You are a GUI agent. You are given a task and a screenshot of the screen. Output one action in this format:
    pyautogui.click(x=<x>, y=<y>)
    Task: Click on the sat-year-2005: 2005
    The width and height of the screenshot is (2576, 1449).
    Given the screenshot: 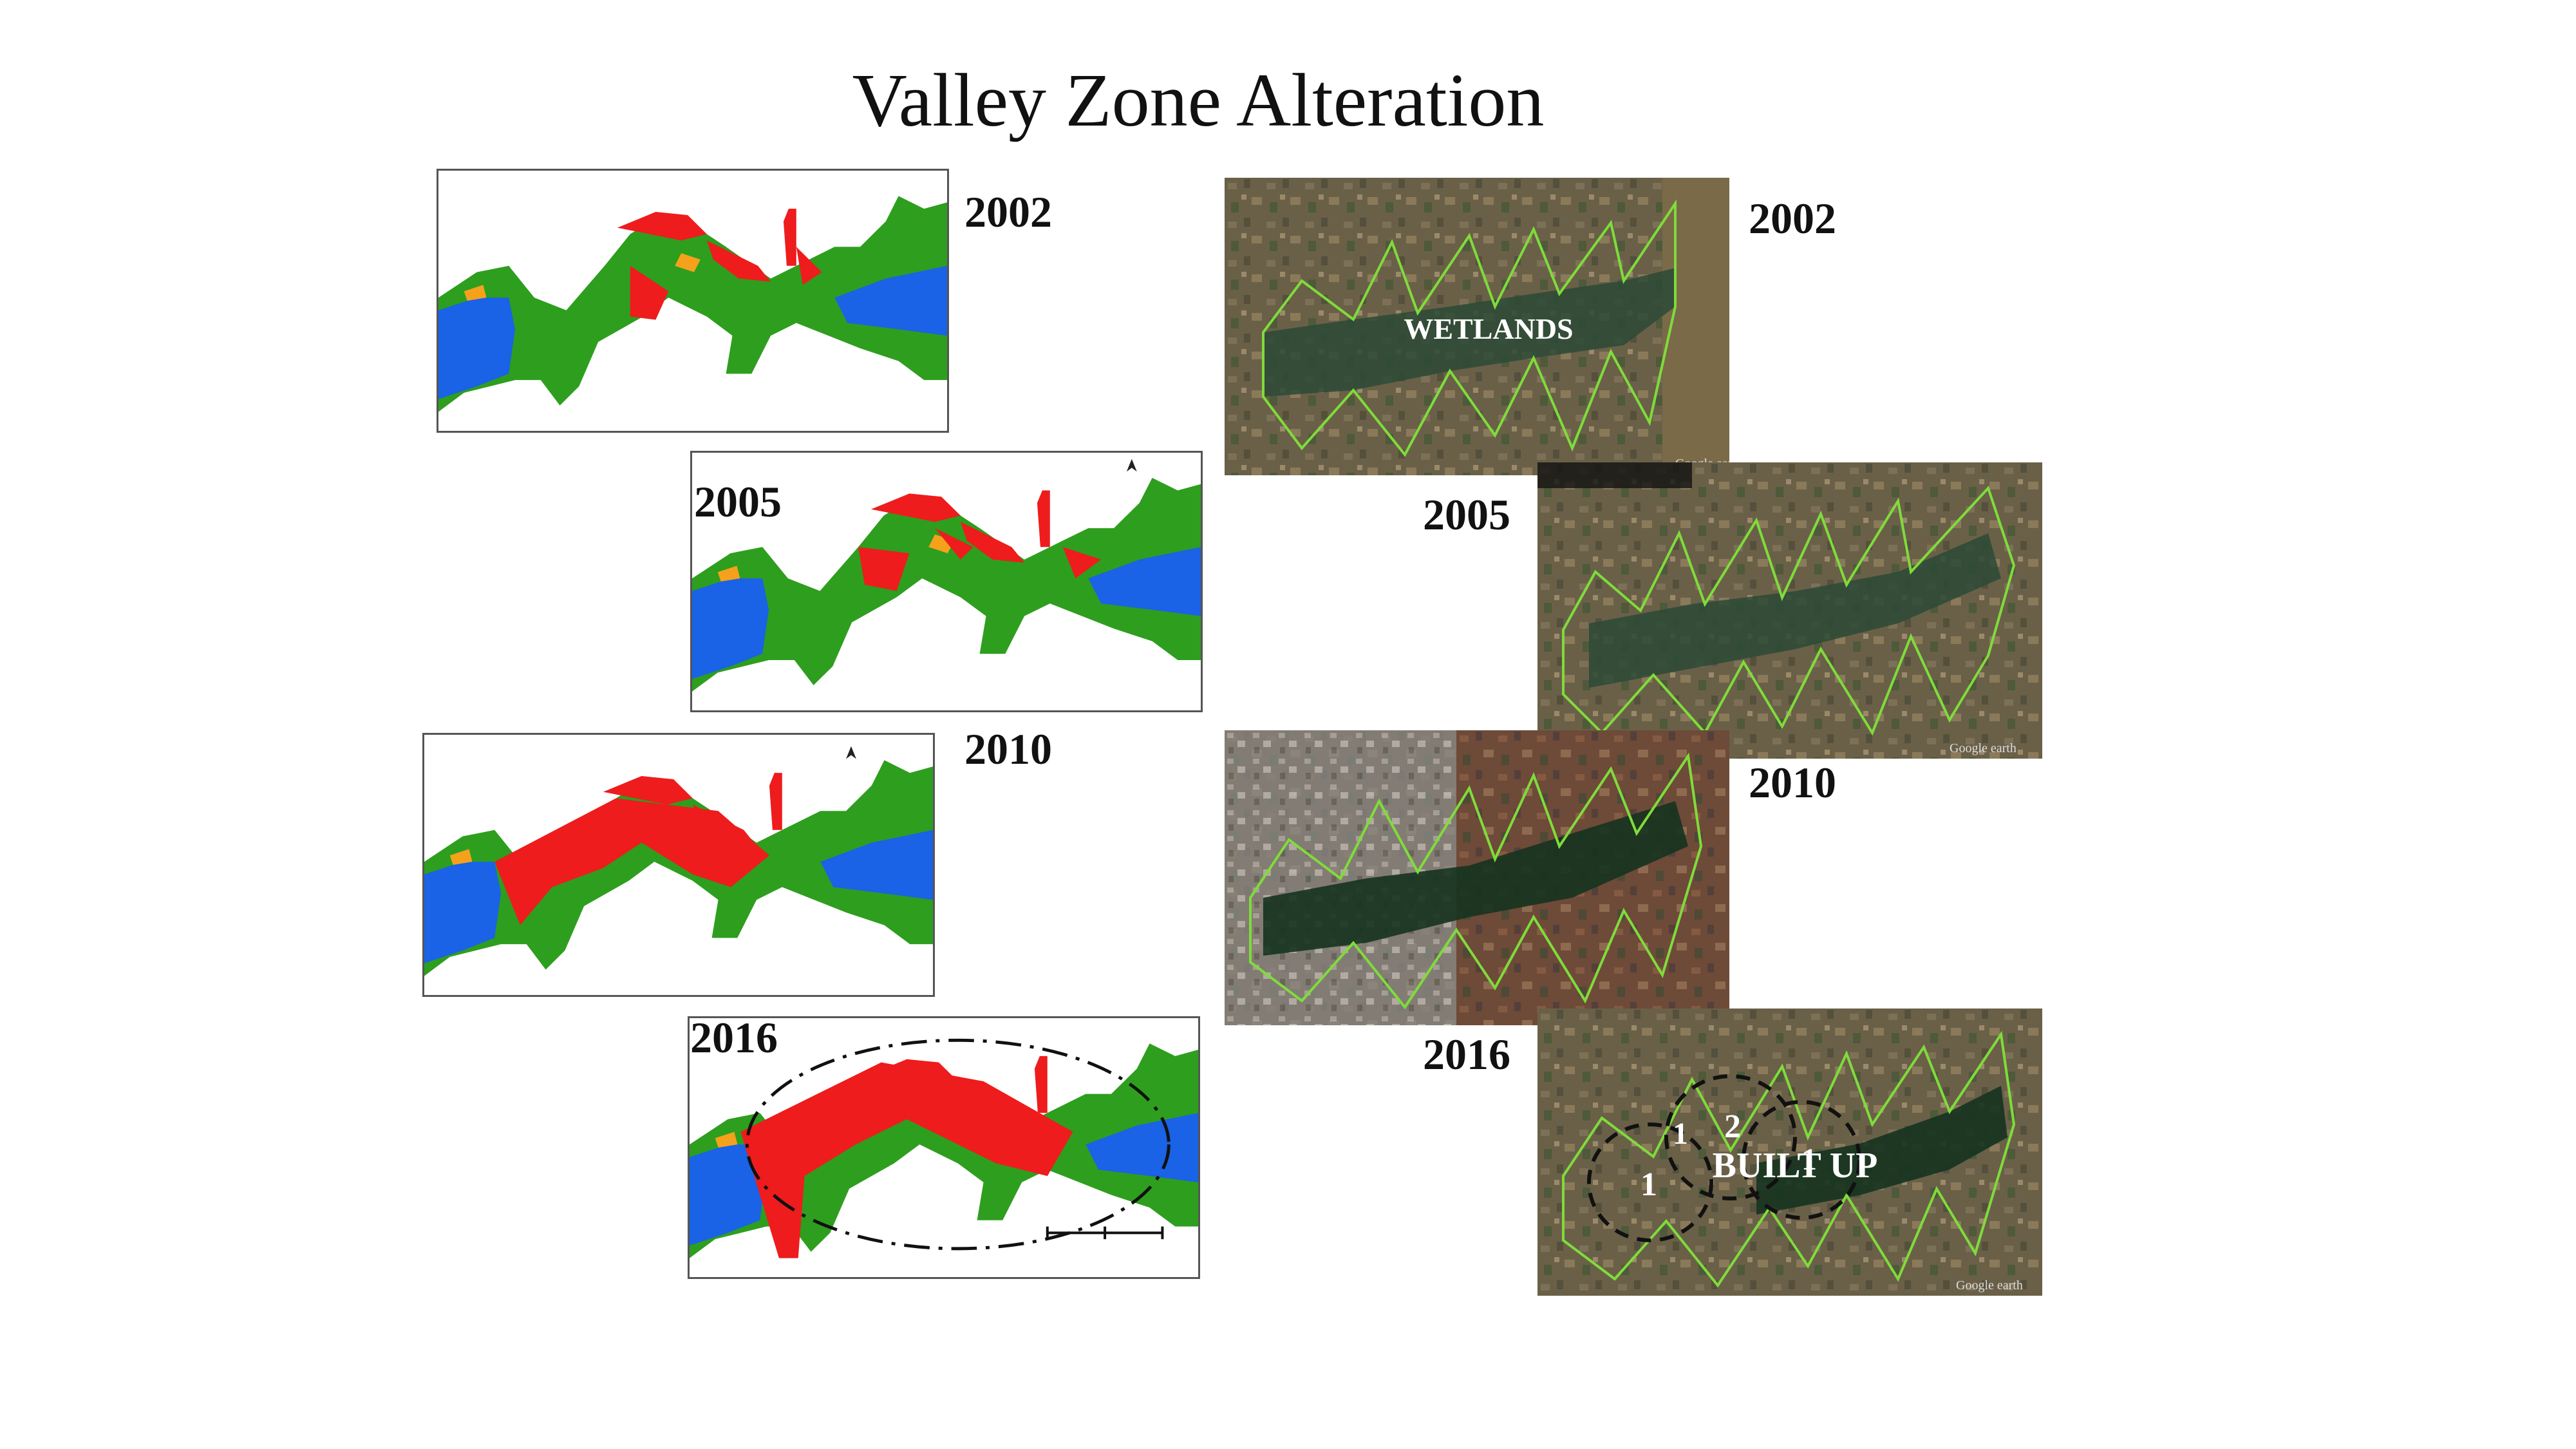 What is the action you would take?
    pyautogui.click(x=1466, y=514)
    